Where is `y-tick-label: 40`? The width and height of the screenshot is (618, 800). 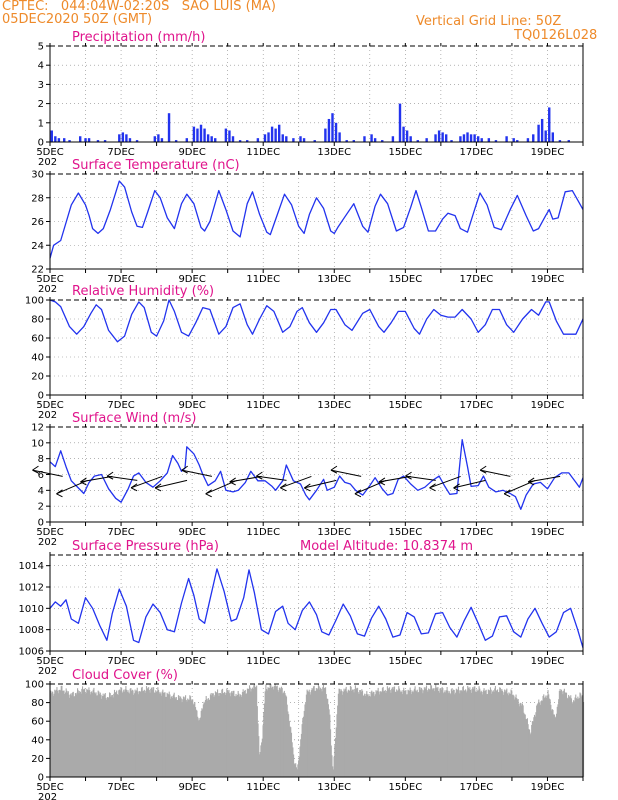
y-tick-label: 40 is located at coordinates (37, 358).